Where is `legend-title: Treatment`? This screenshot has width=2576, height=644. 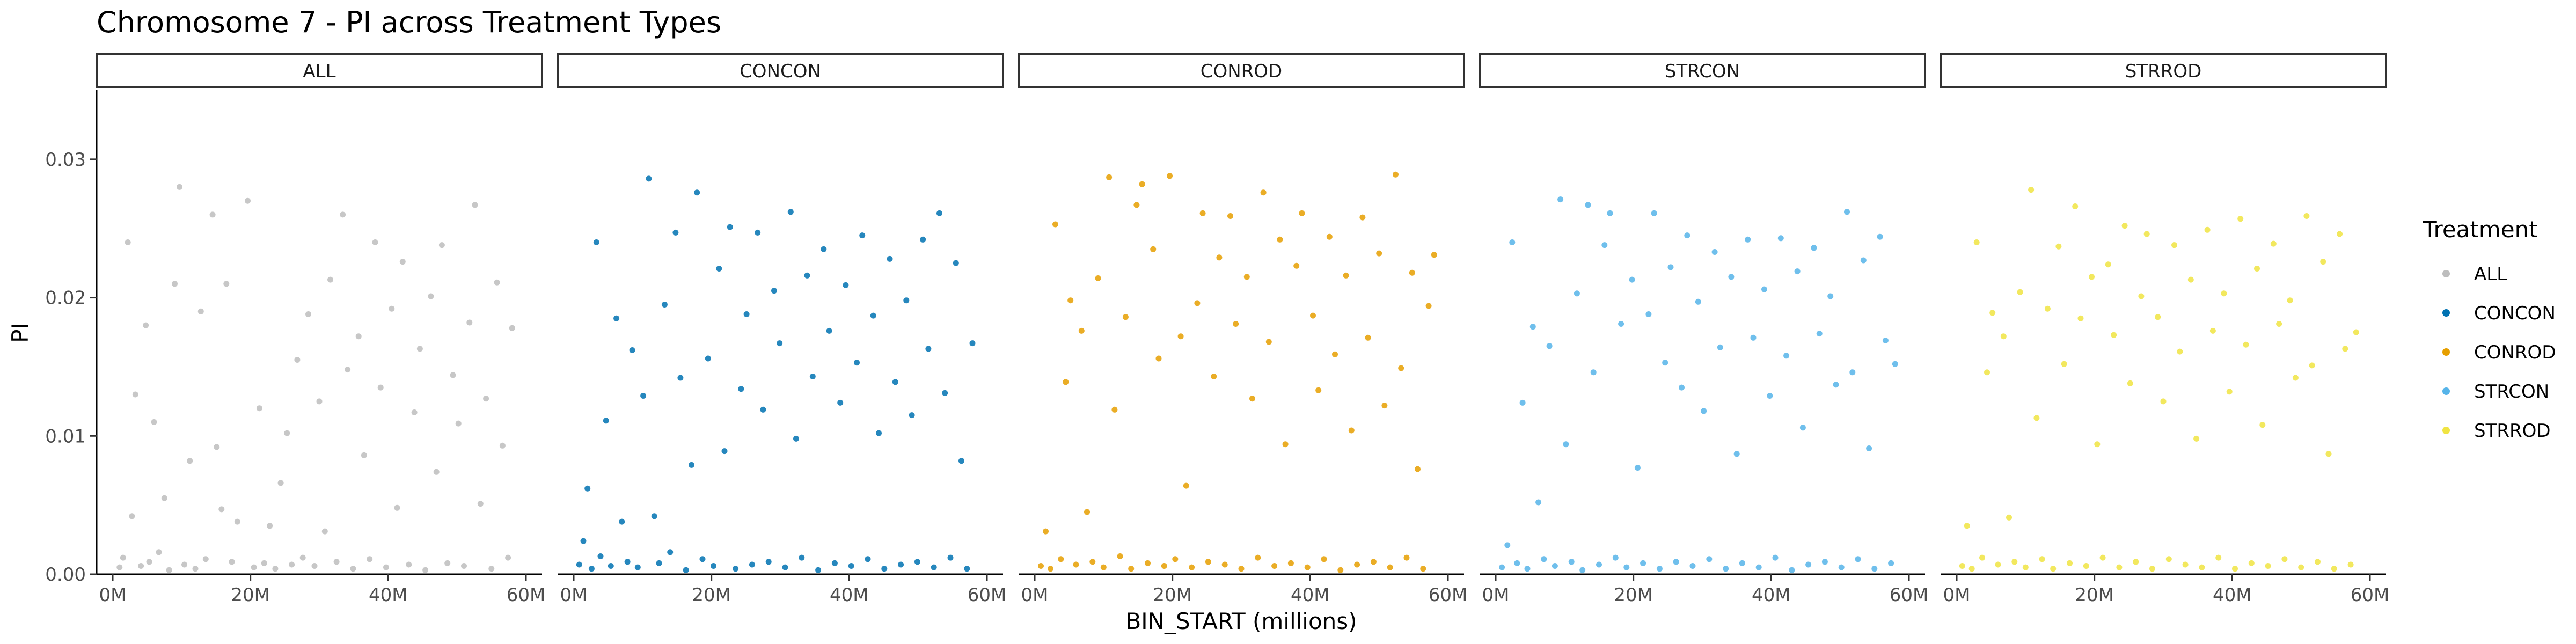 legend-title: Treatment is located at coordinates (2480, 229).